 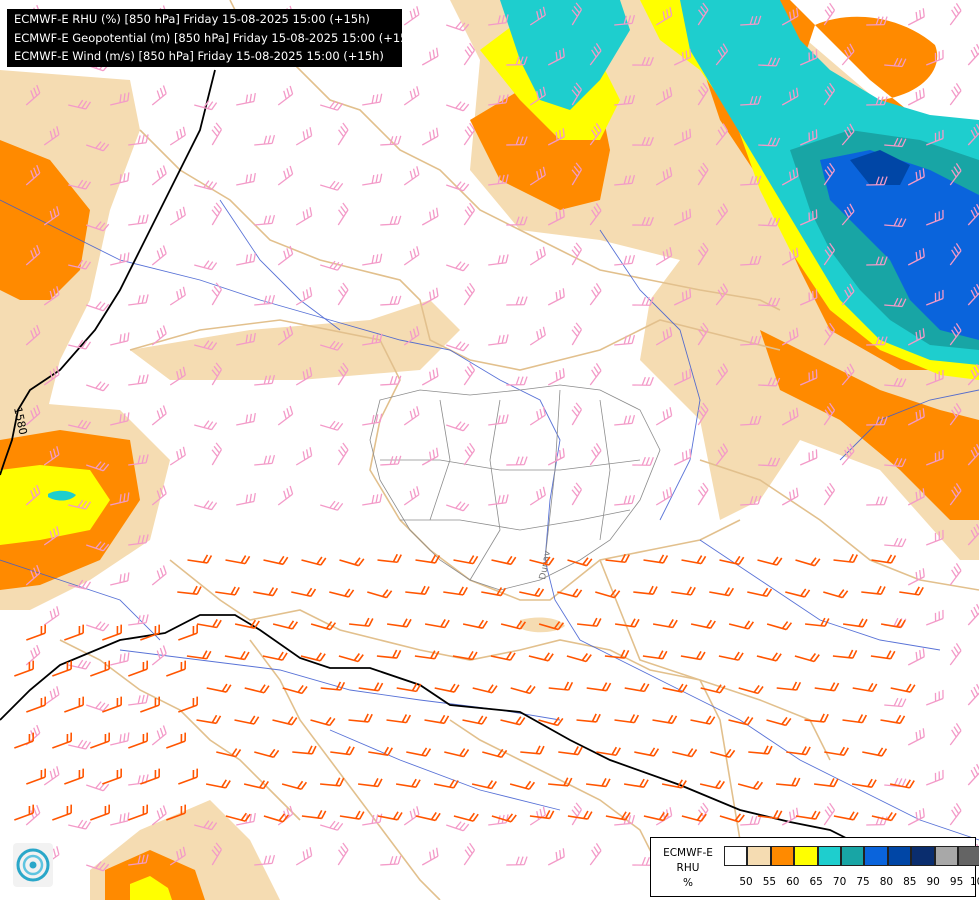 What do you see at coordinates (20, 421) in the screenshot?
I see `contour-label-1580: 1580` at bounding box center [20, 421].